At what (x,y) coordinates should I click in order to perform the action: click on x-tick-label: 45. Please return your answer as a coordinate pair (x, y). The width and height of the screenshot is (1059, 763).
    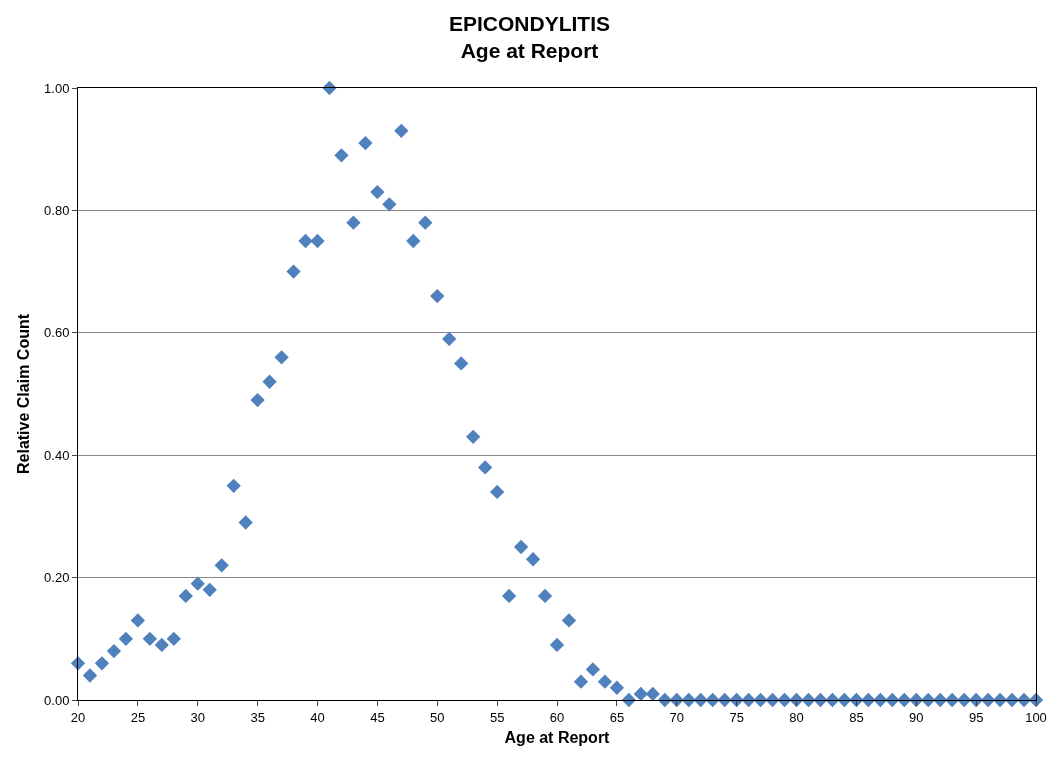
    Looking at the image, I should click on (377, 717).